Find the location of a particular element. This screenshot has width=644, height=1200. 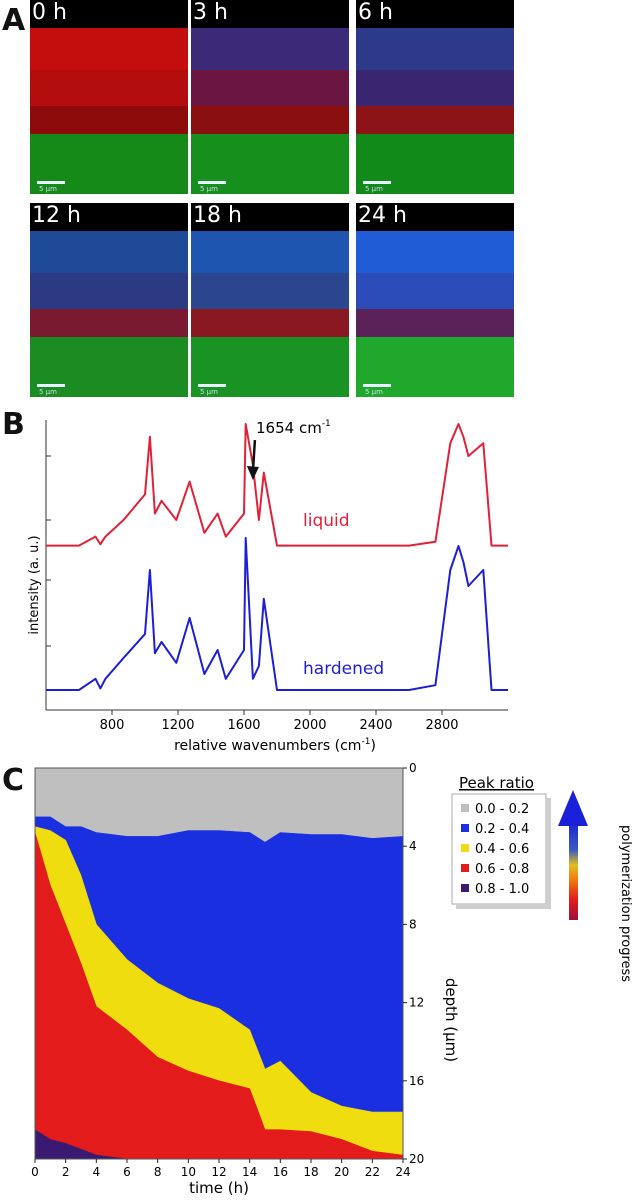

peak-annotation: 1654 cm-1 is located at coordinates (293, 428).